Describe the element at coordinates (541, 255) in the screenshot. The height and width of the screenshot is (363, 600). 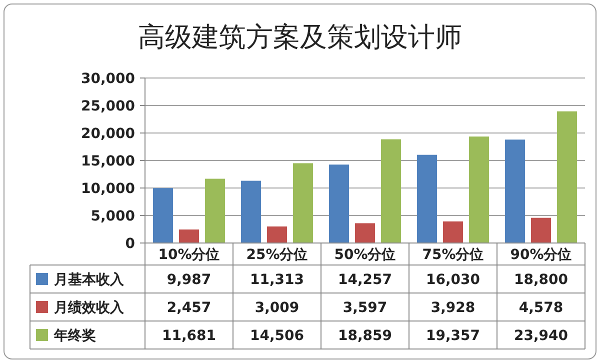
I see `x-tick-label: 90%分位` at that location.